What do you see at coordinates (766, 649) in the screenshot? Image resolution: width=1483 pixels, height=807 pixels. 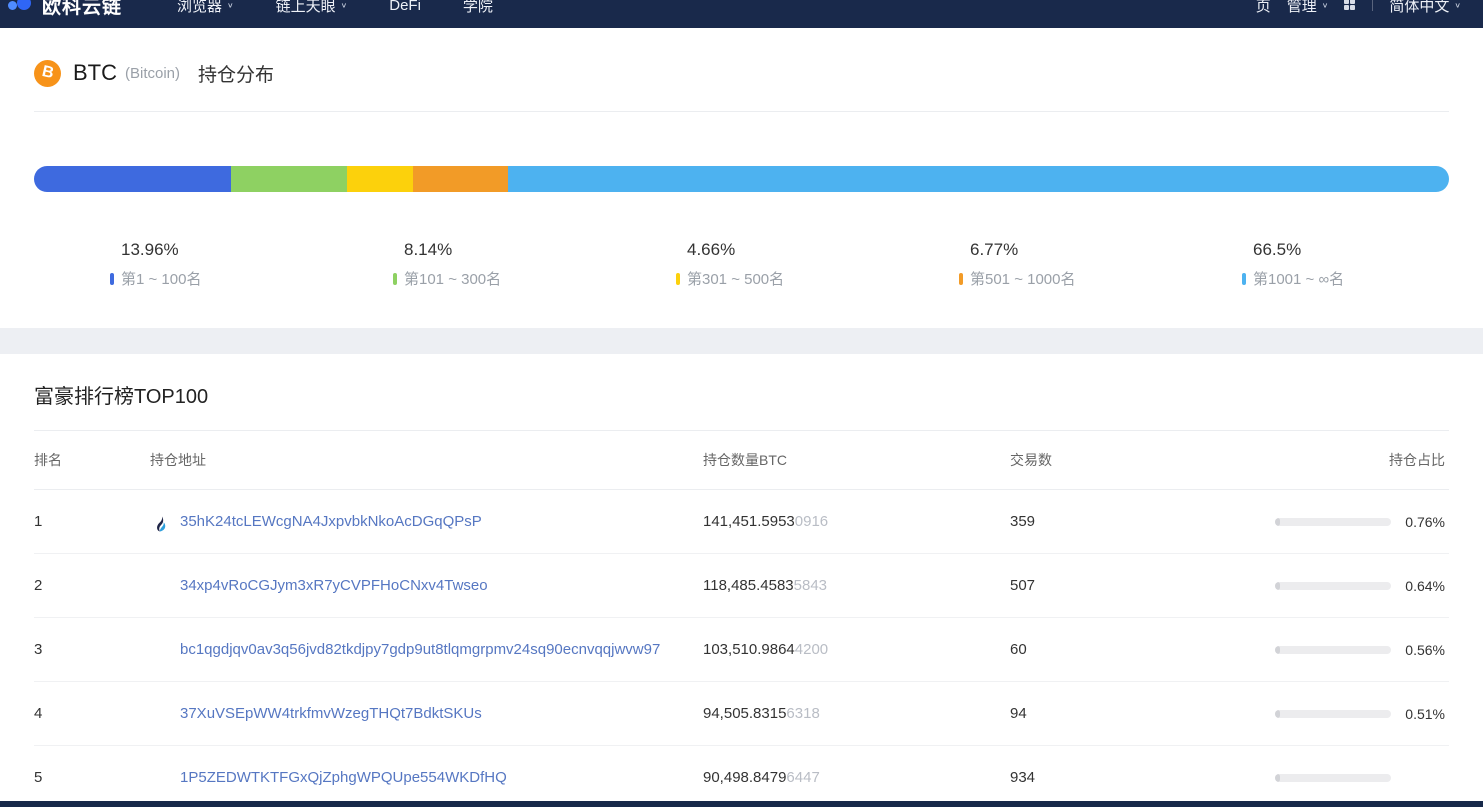 I see `amount-cell: 103,510.98644200` at bounding box center [766, 649].